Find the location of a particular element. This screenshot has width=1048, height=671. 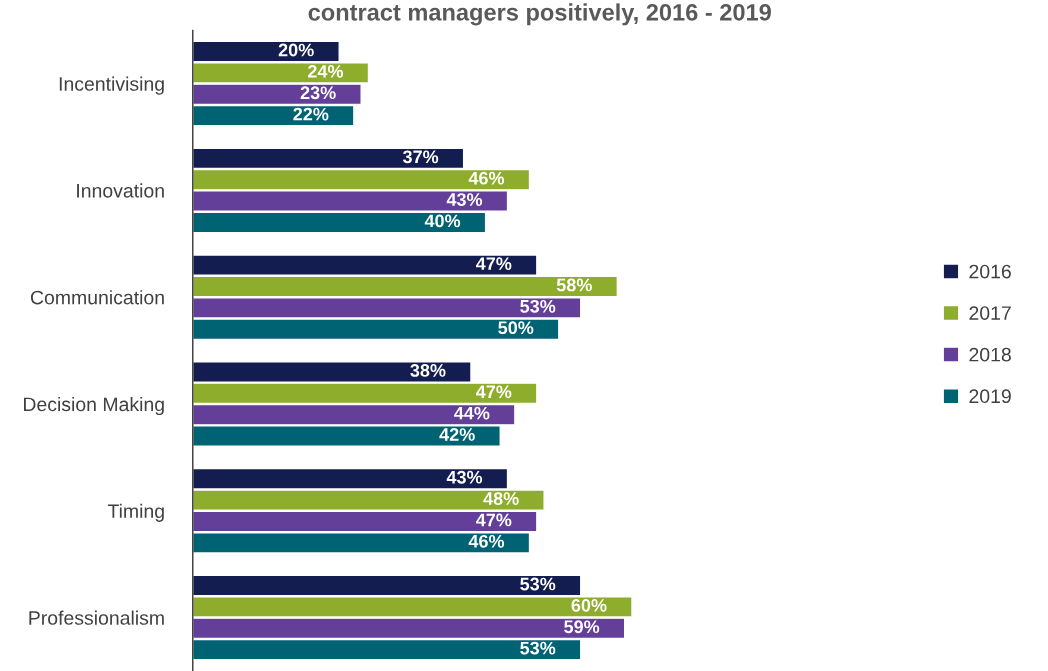

legend-label: 2018 is located at coordinates (990, 354).